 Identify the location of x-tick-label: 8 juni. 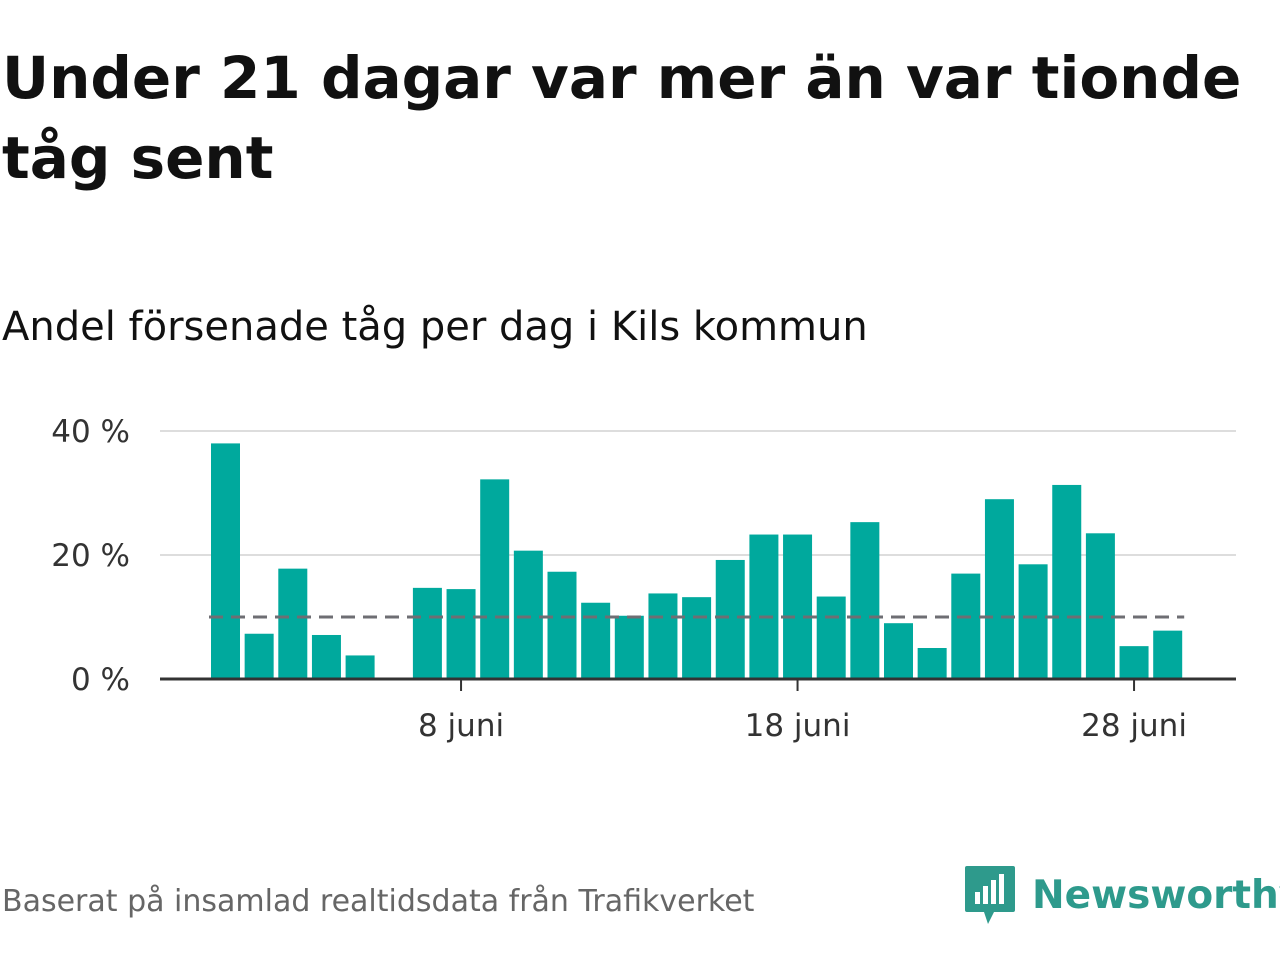
(461, 726).